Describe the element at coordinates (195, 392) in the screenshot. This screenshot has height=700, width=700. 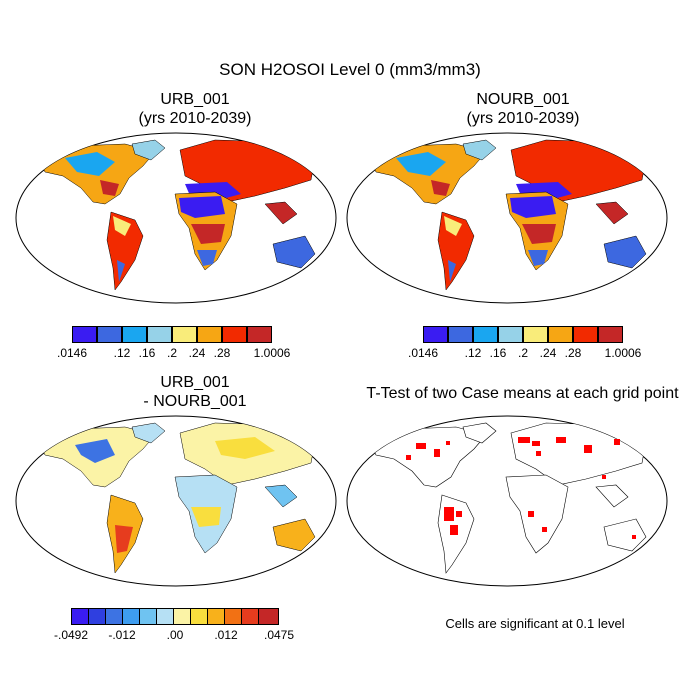
I see `panel-3-title: URB_001 - NOURB_001` at that location.